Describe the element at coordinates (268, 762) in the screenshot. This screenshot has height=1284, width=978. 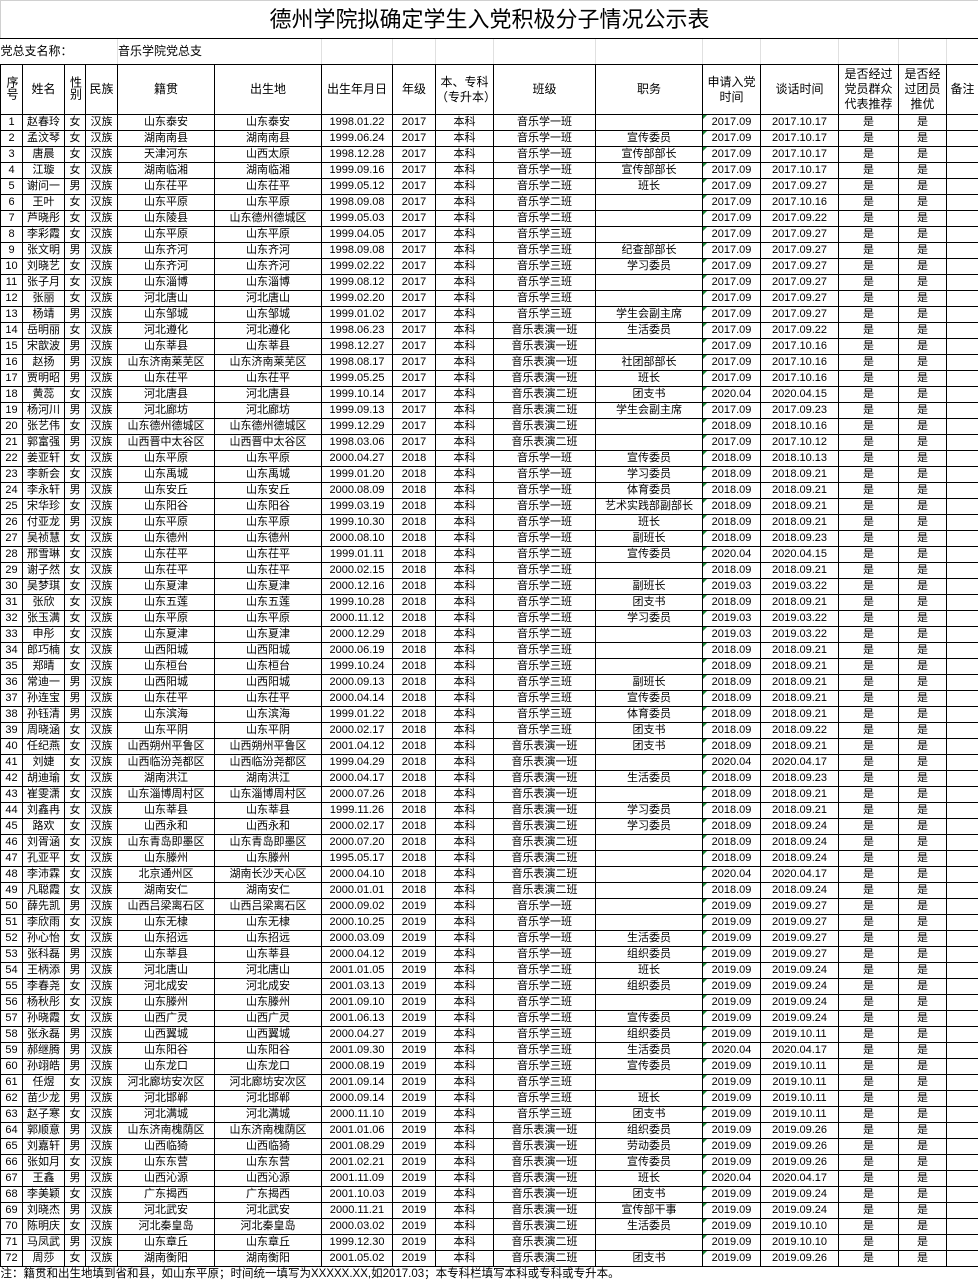
I see `cell-birthplace: 山西临汾尧都区` at that location.